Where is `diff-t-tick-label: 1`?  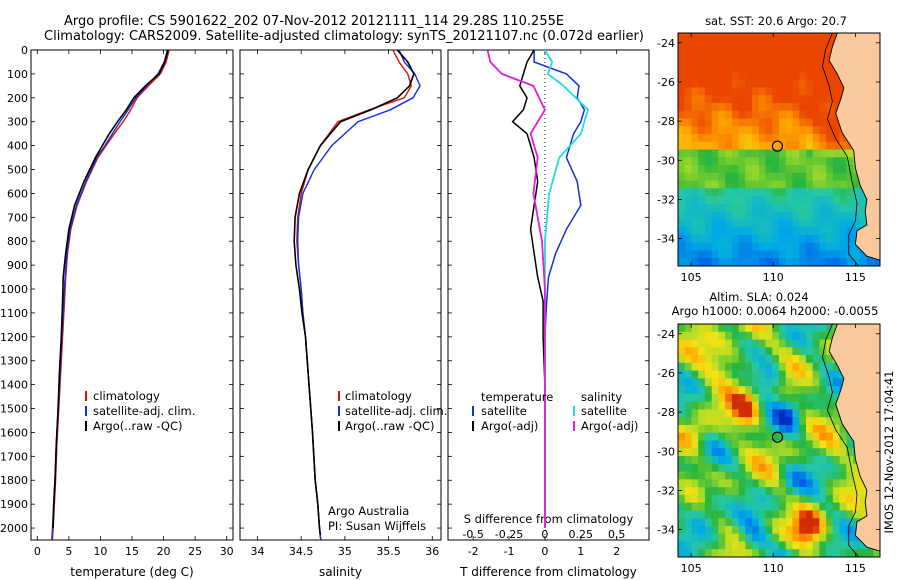
diff-t-tick-label: 1 is located at coordinates (580, 551).